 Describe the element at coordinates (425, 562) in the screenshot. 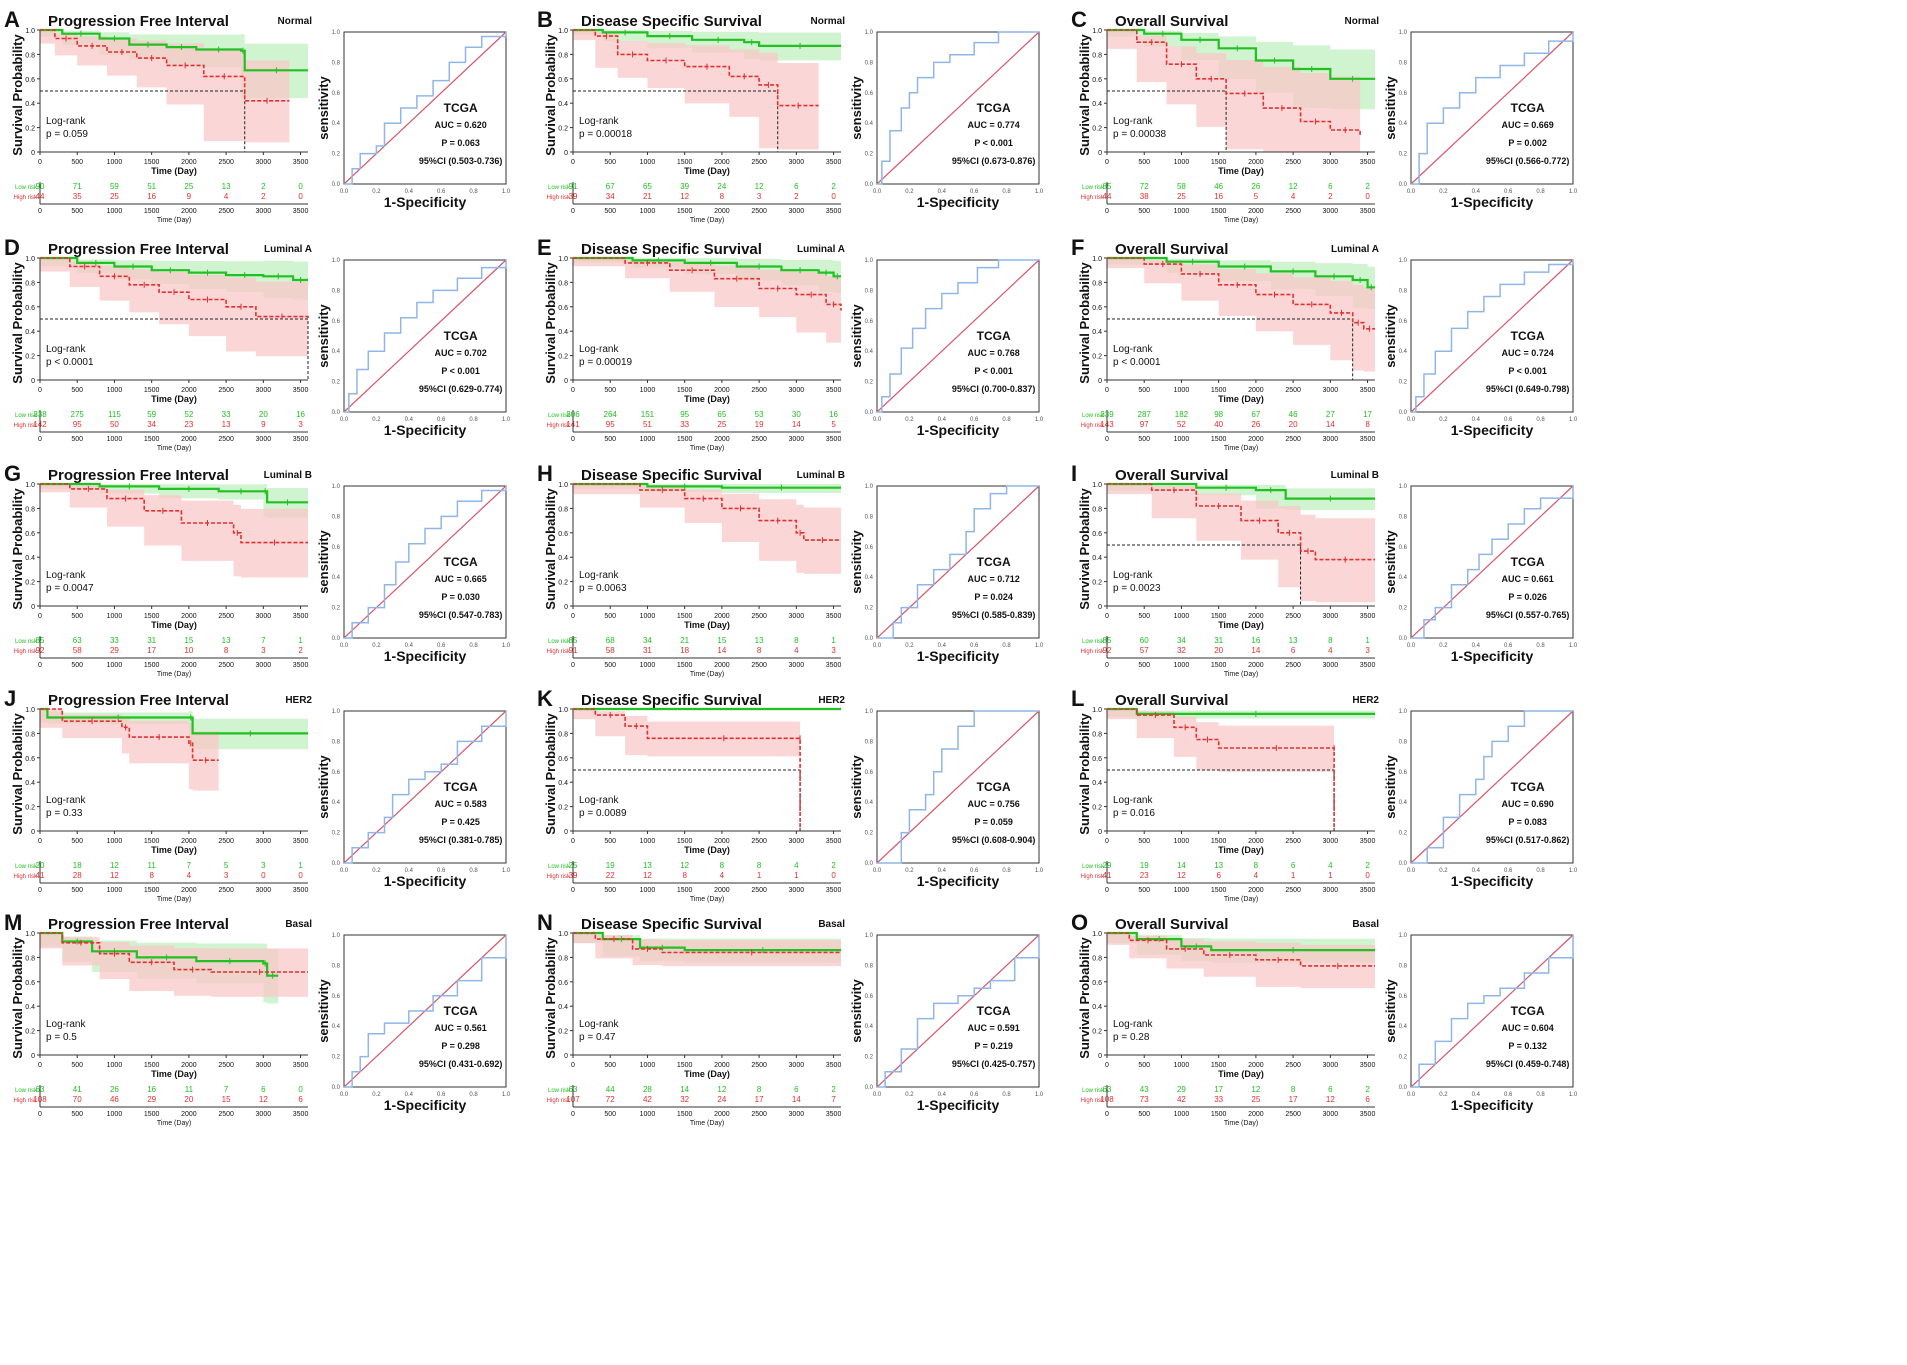

I see `roc-curve` at that location.